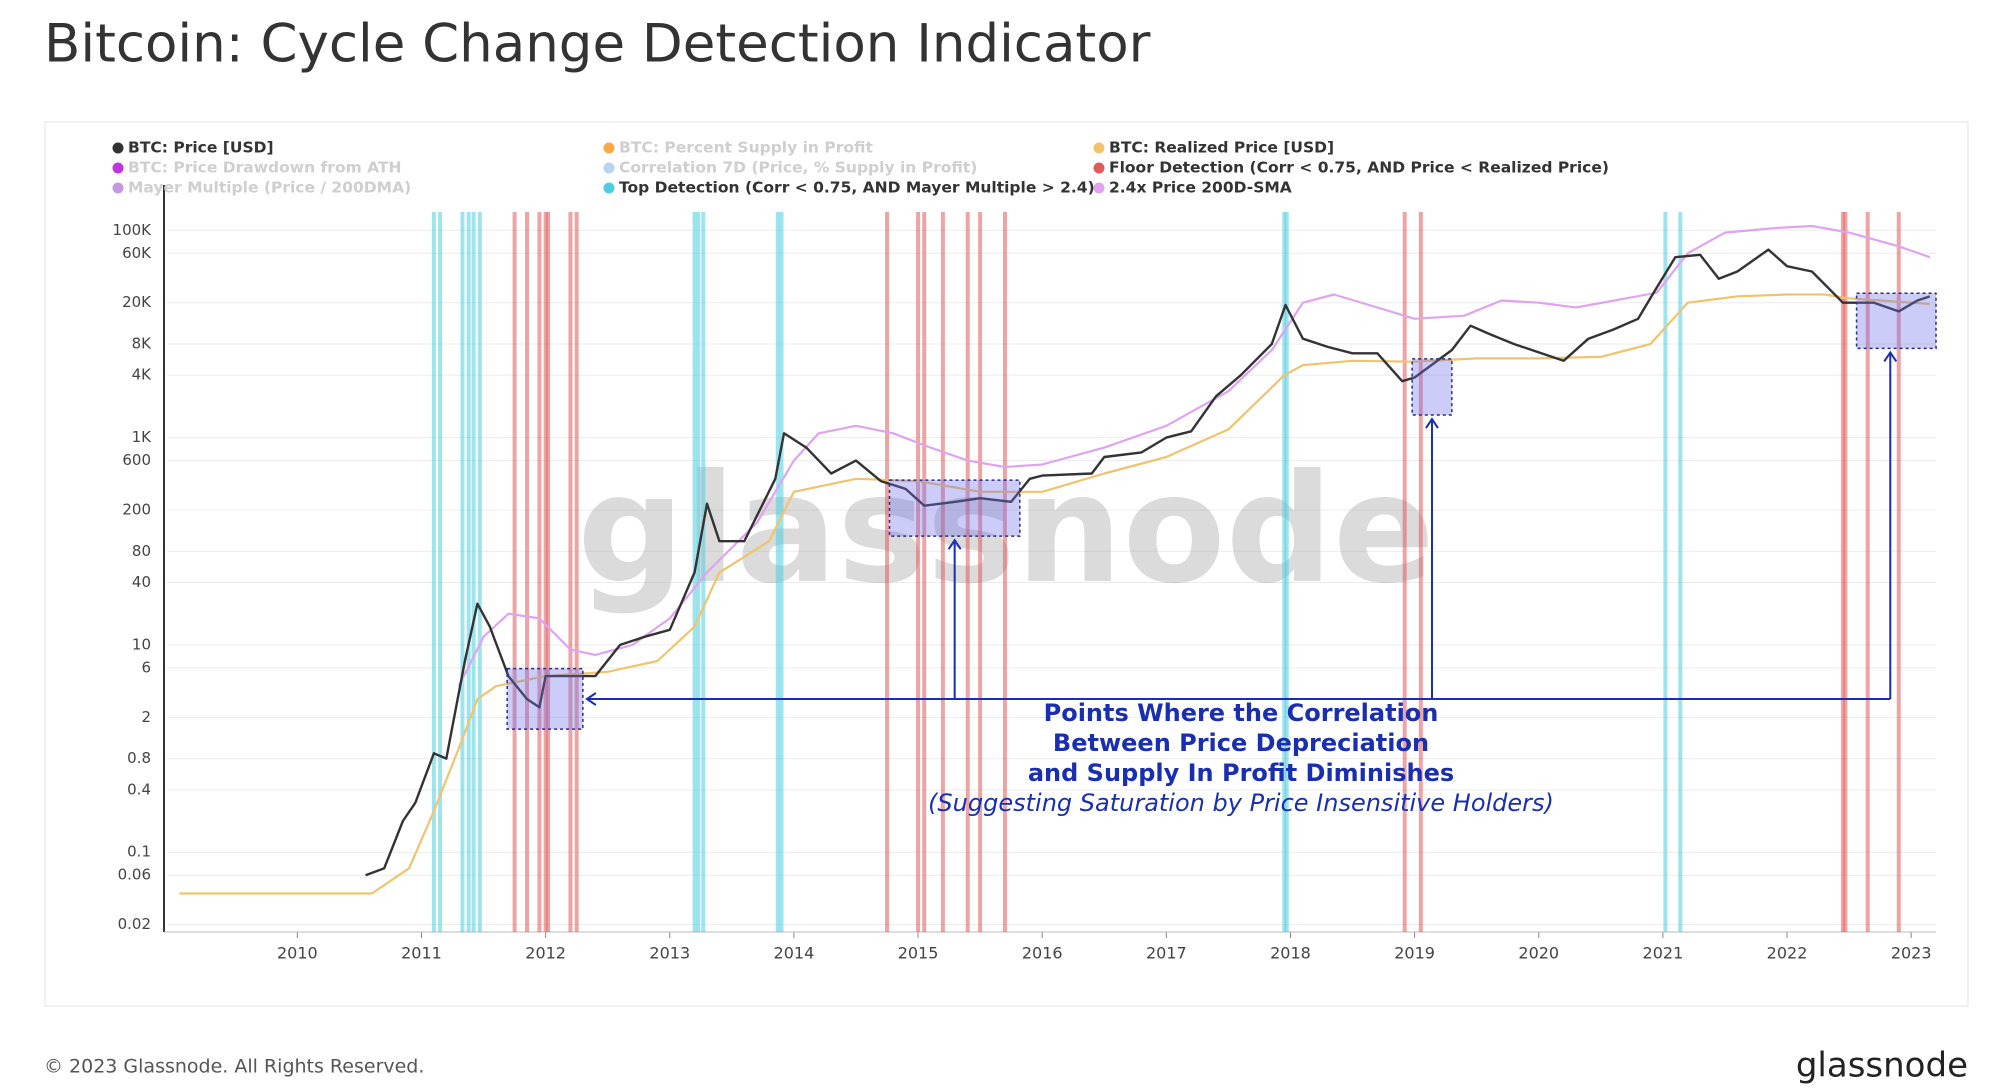  What do you see at coordinates (142, 437) in the screenshot?
I see `y-tick-label: 1K` at bounding box center [142, 437].